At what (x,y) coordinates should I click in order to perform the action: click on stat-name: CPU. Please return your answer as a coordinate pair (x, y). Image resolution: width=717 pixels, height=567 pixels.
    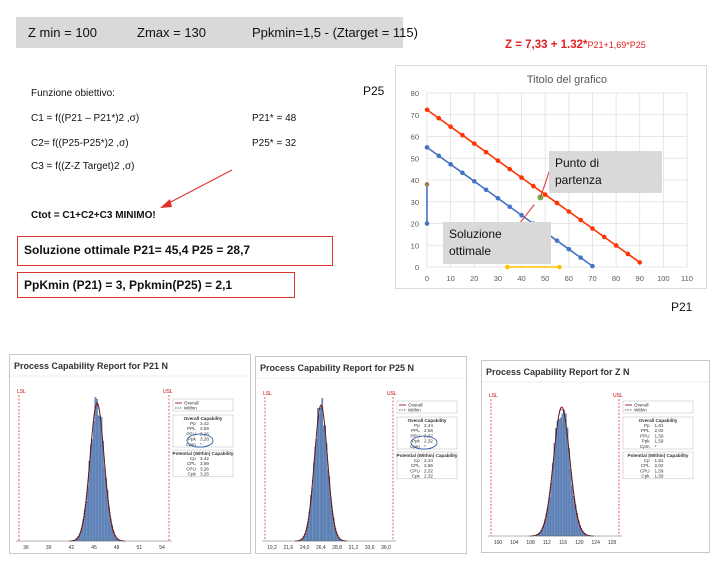
    Looking at the image, I should click on (645, 470).